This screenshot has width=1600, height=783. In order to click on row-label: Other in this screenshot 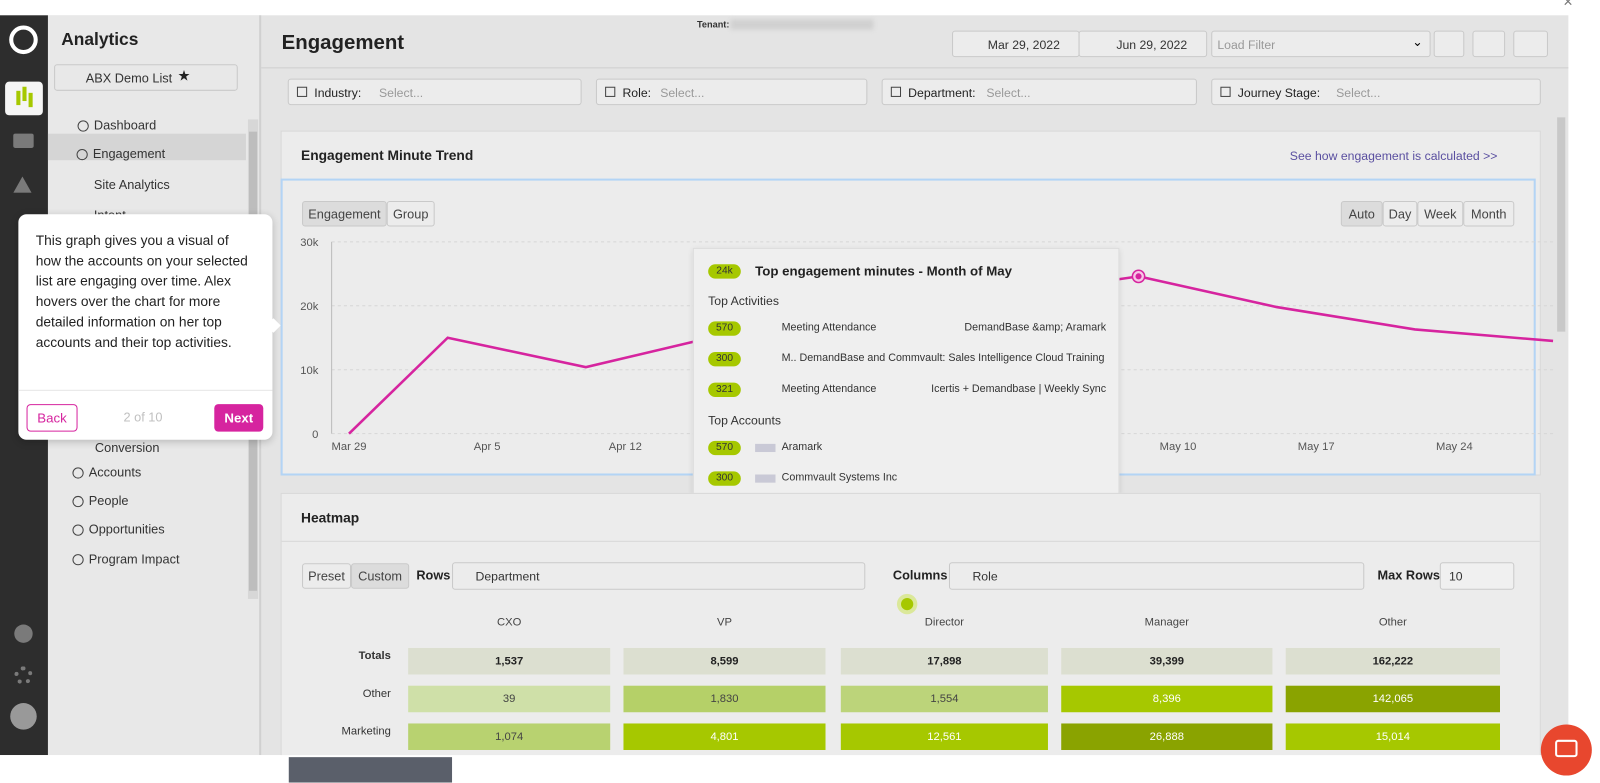, I will do `click(376, 694)`.